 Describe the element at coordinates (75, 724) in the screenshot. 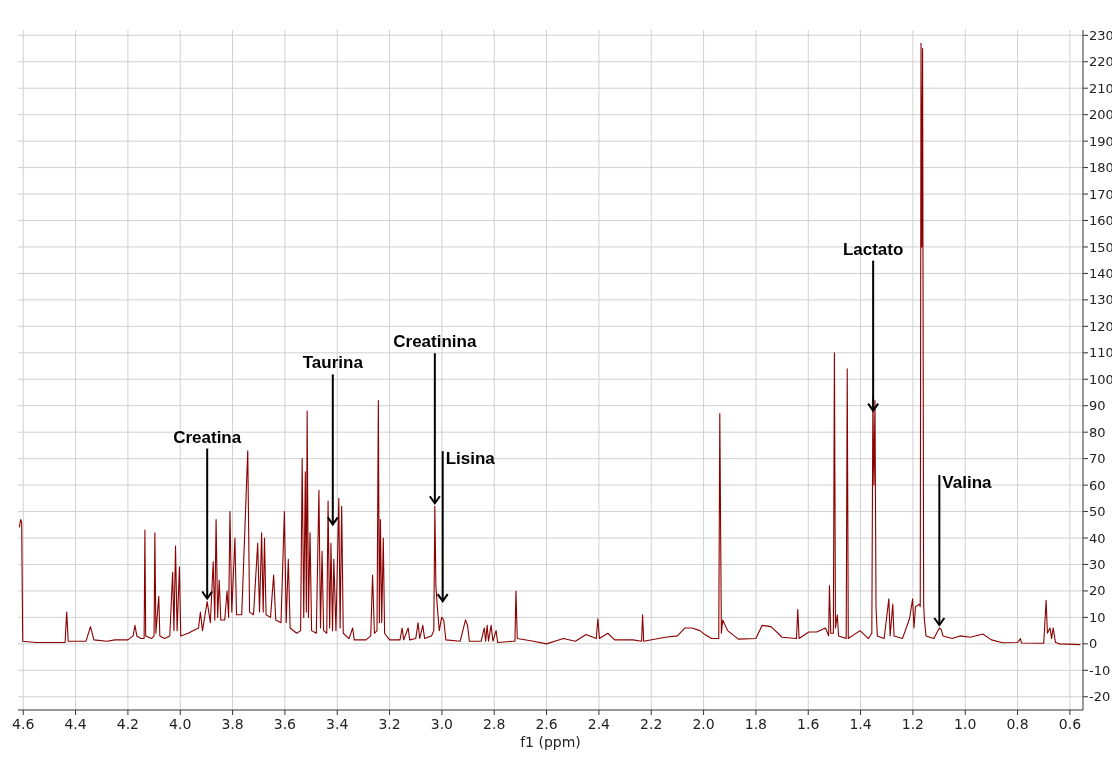

I see `x-tick-label: 4.4` at that location.